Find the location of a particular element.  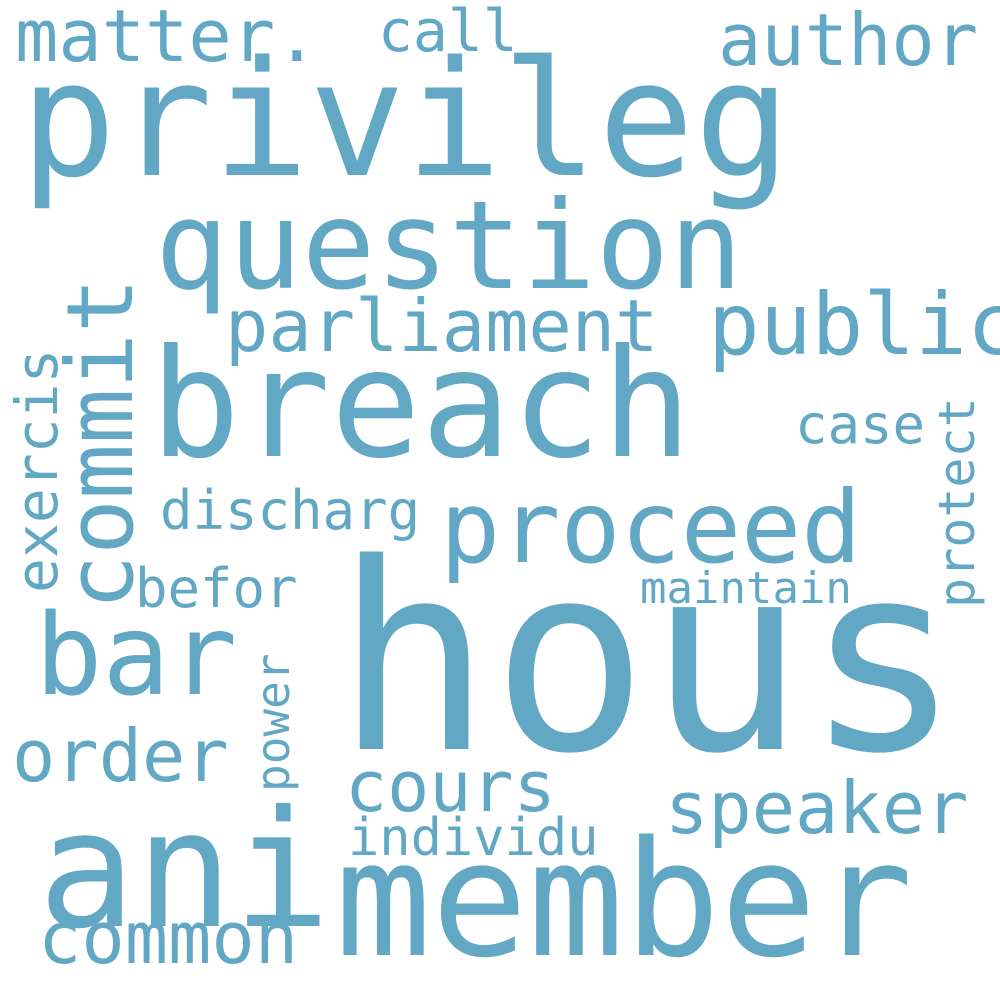

word-question: question is located at coordinates (449, 246).